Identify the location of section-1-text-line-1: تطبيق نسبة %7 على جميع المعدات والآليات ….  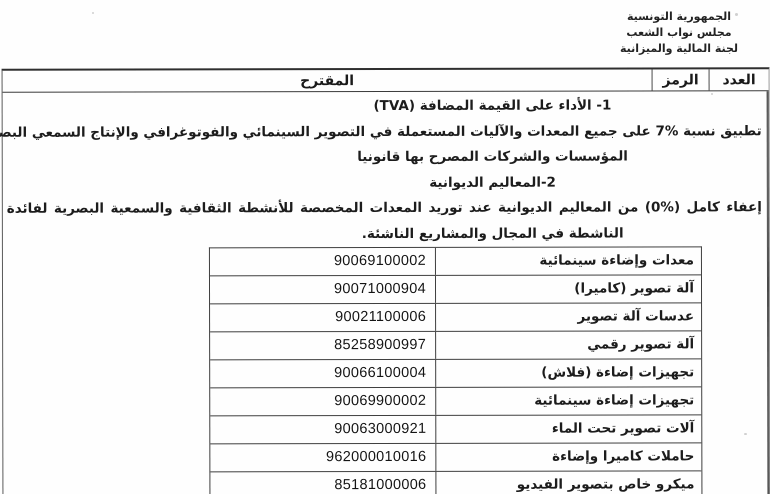
(381, 131).